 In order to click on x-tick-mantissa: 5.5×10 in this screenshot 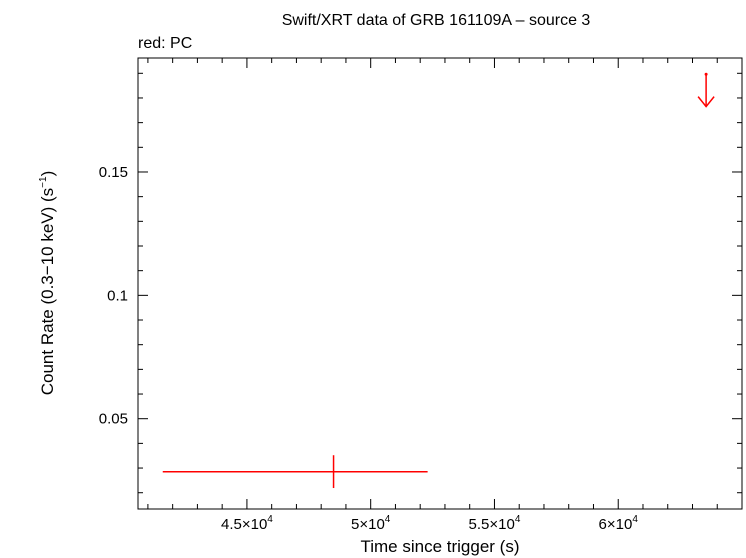, I will do `click(492, 524)`.